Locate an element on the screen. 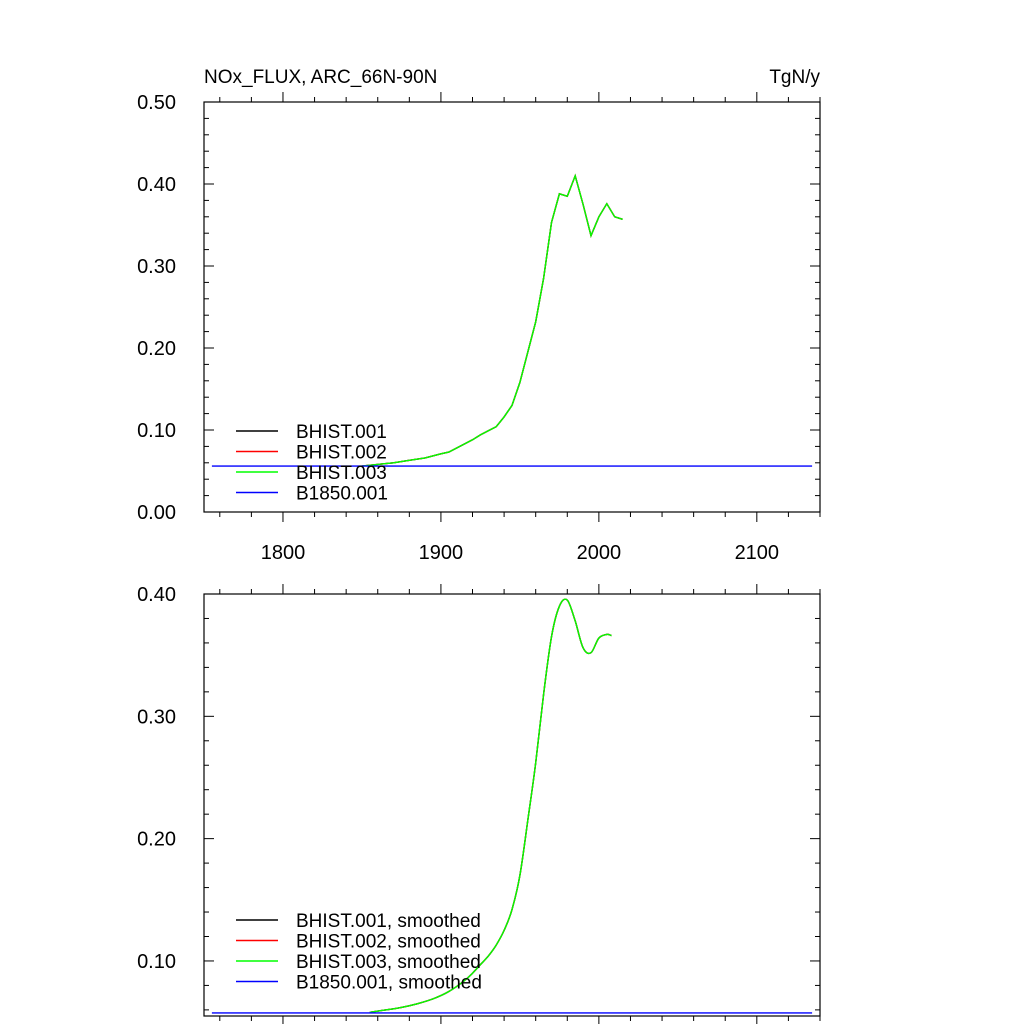 Image resolution: width=1024 pixels, height=1024 pixels. legend-label: BHIST.003, smoothed is located at coordinates (388, 962).